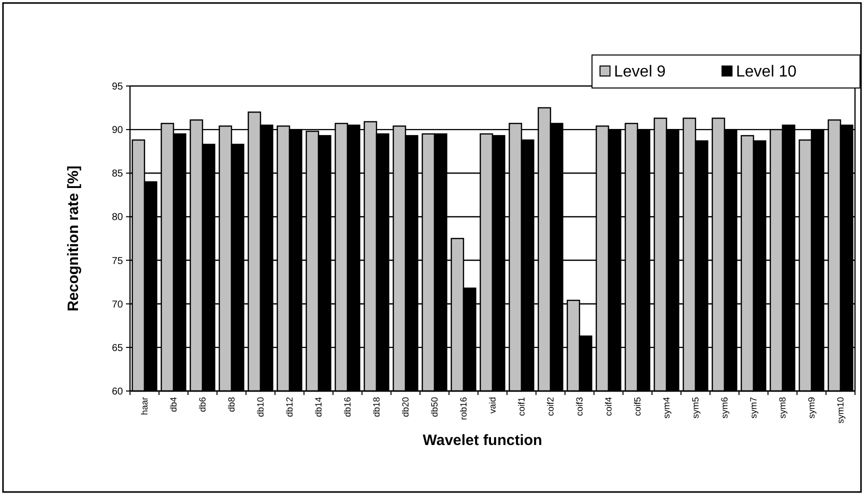 This screenshot has height=495, width=864. I want to click on x-tick-label: rob16, so click(463, 408).